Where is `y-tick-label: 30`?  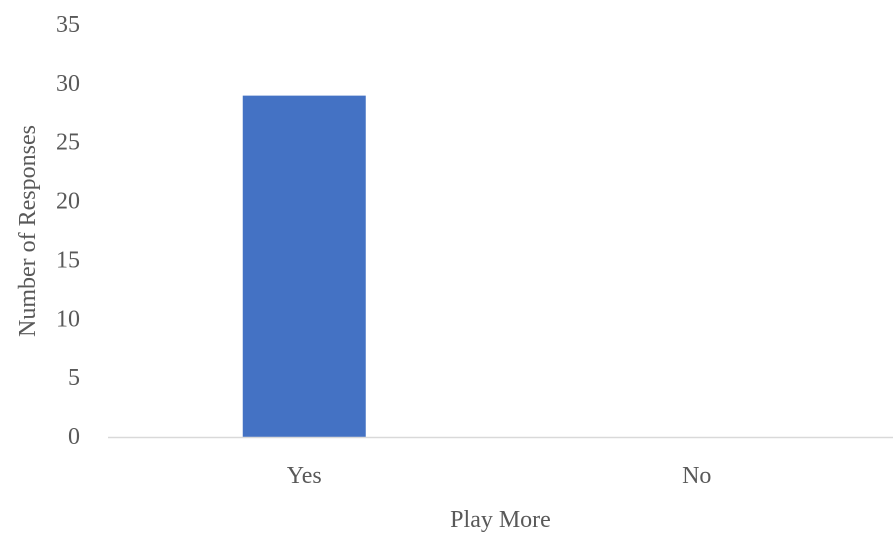
y-tick-label: 30 is located at coordinates (68, 84).